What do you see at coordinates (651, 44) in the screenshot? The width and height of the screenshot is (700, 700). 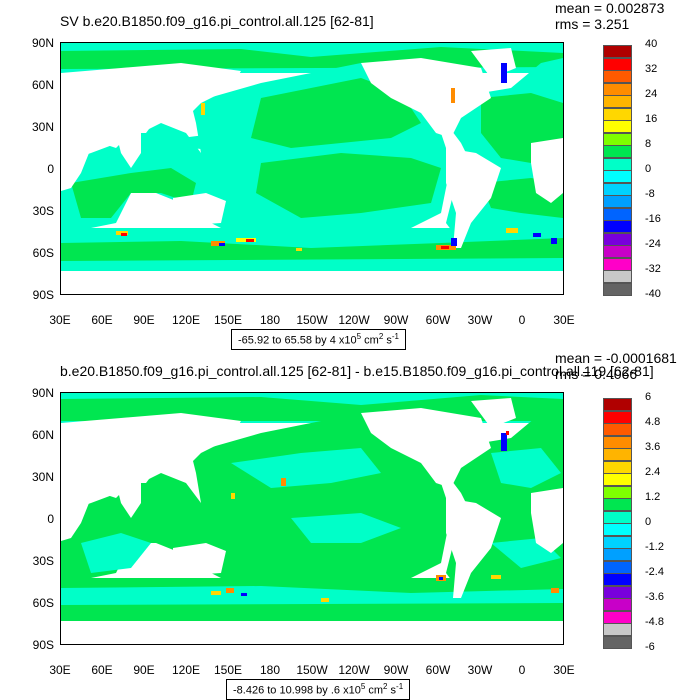 I see `colorbar-tick-label: 40` at bounding box center [651, 44].